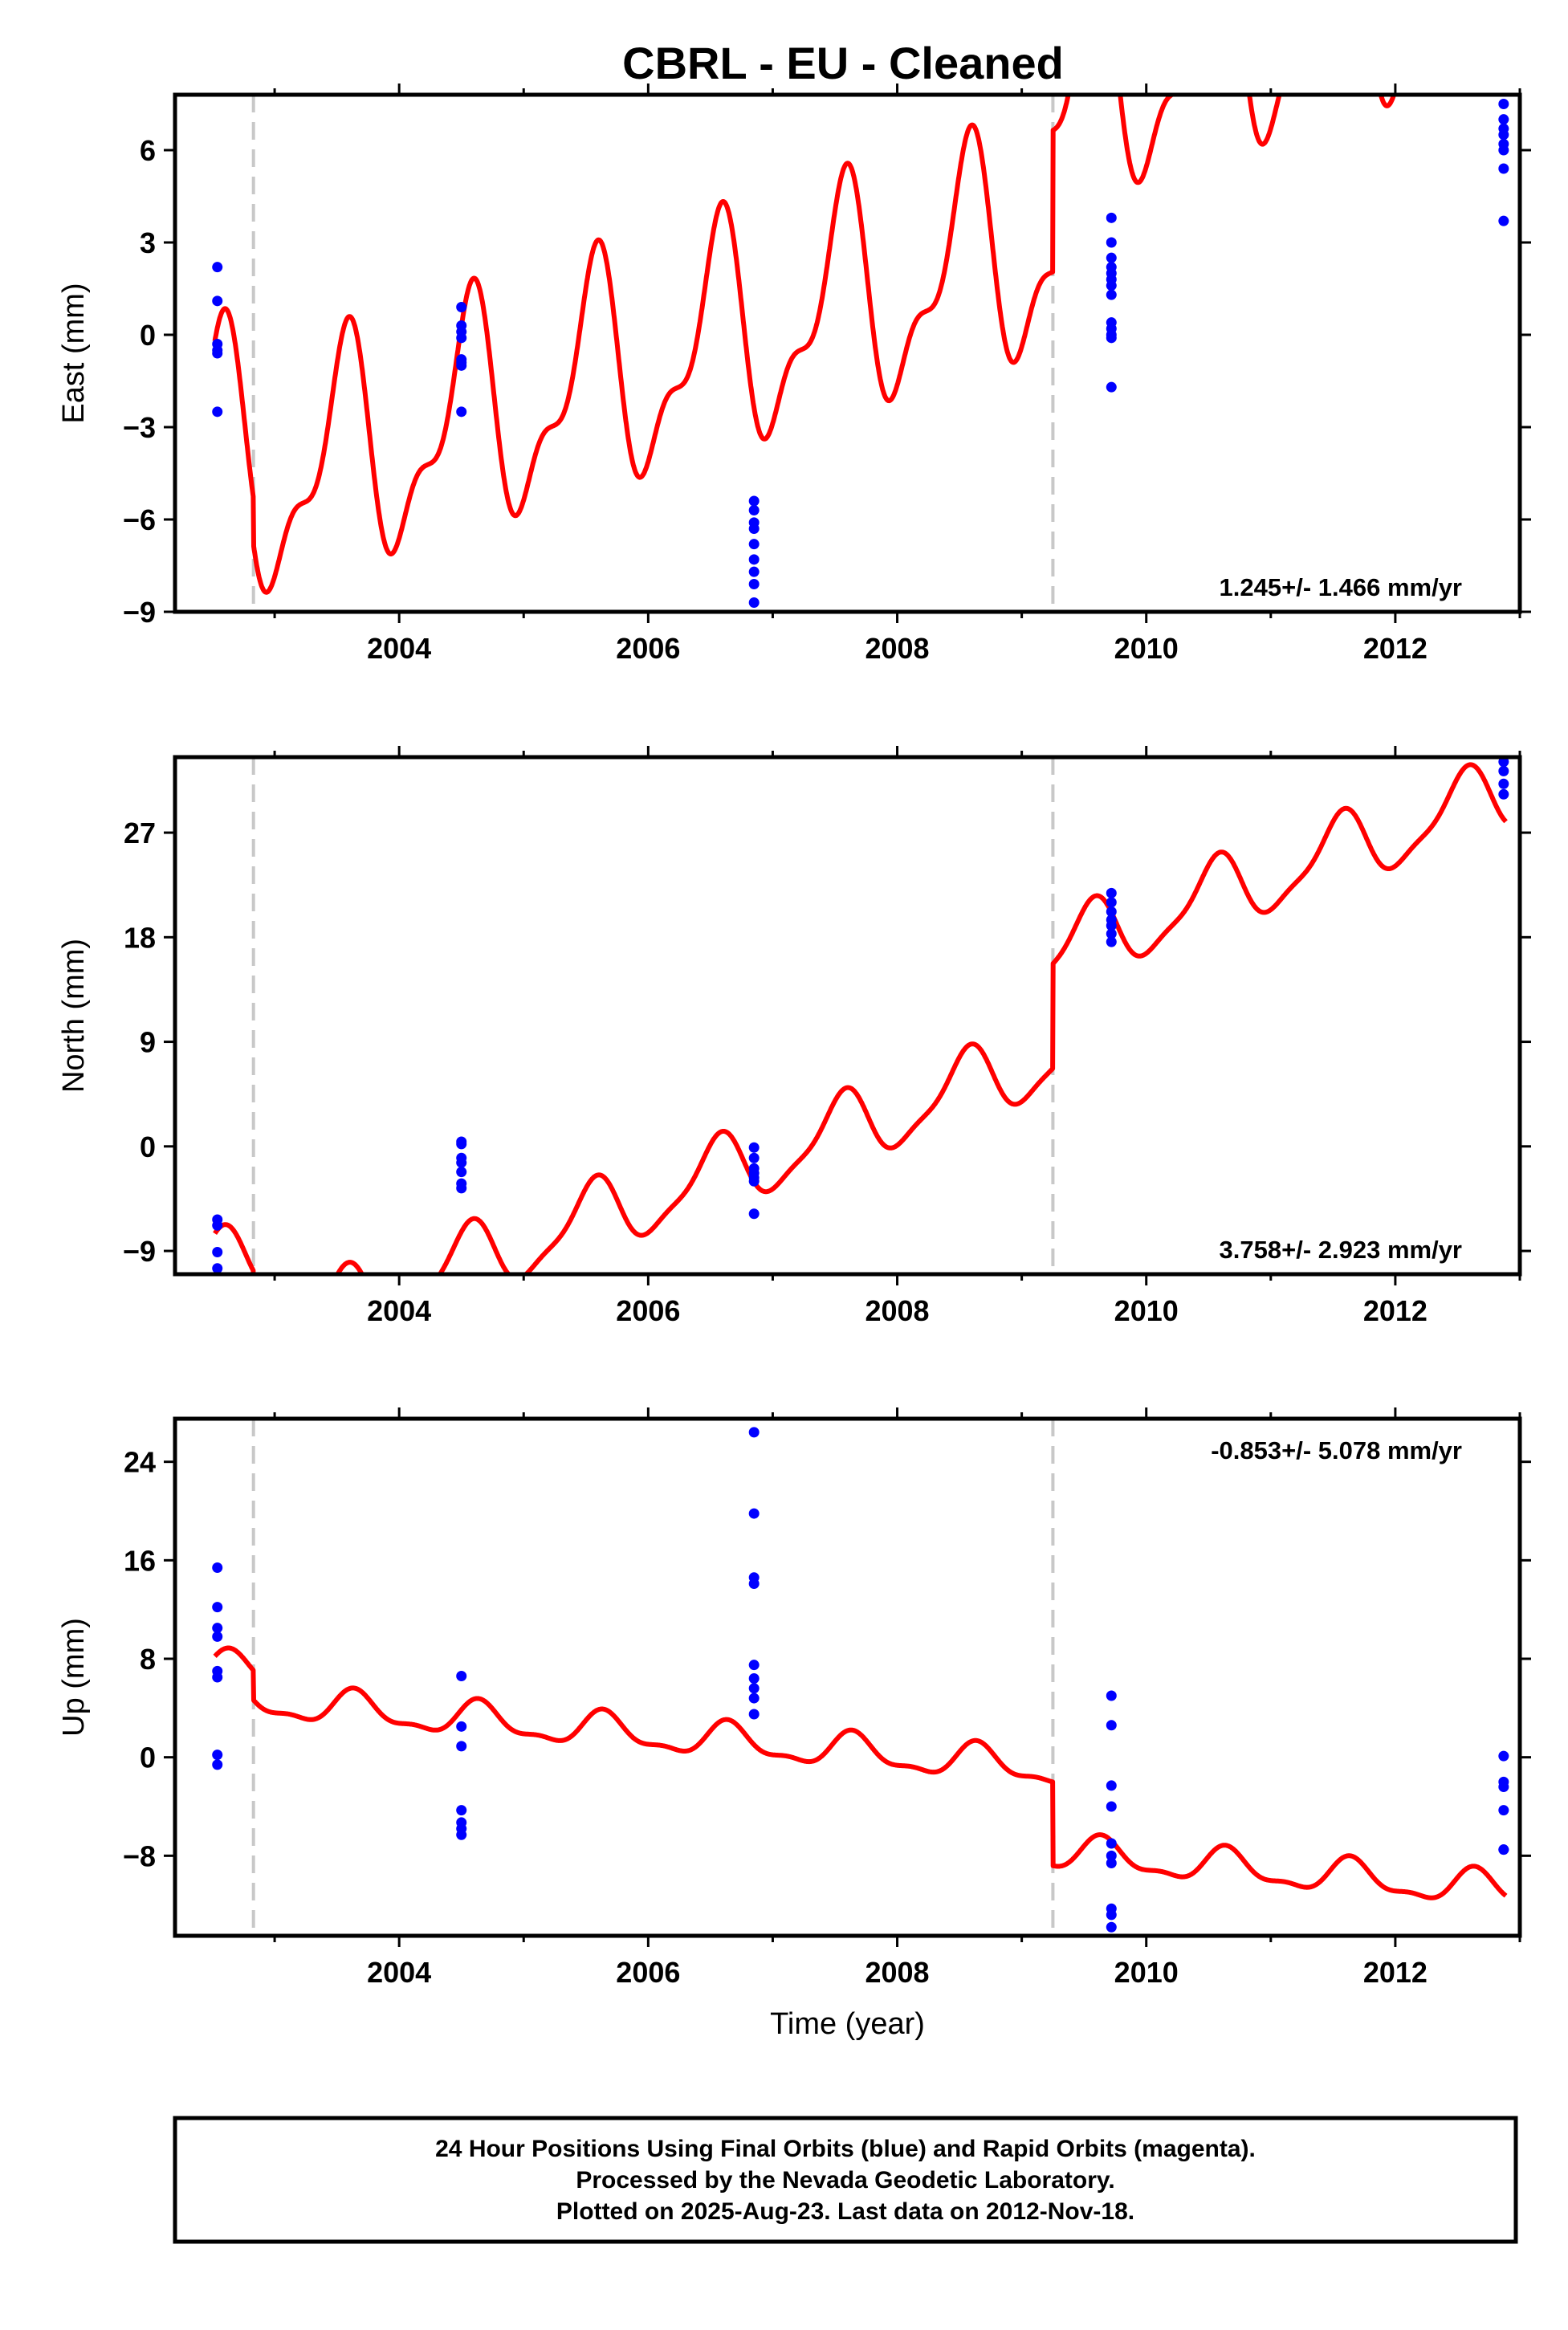 The height and width of the screenshot is (2330, 1568). Describe the element at coordinates (847, 2024) in the screenshot. I see `x-axis-label: Time (year)` at that location.